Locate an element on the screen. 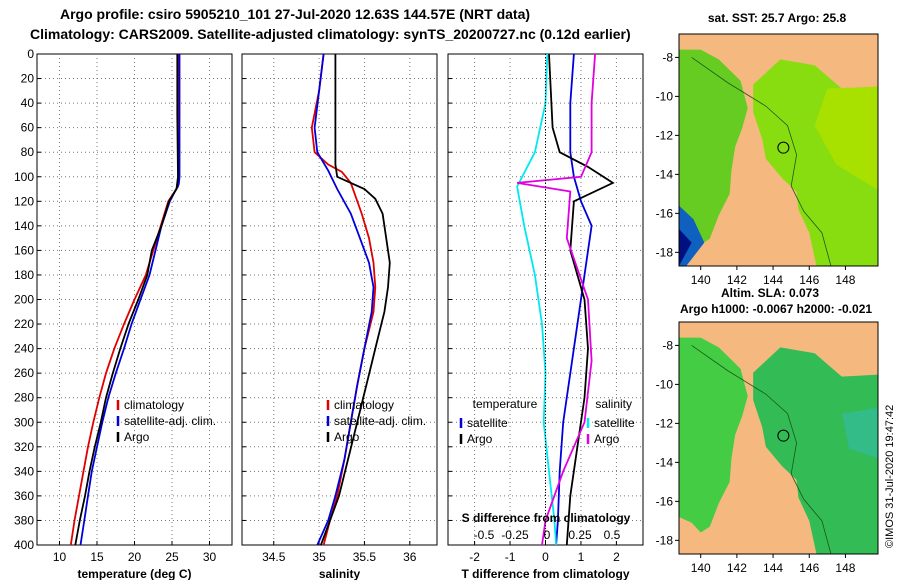 The height and width of the screenshot is (580, 900). map-x-tick-label: 142 is located at coordinates (737, 280).